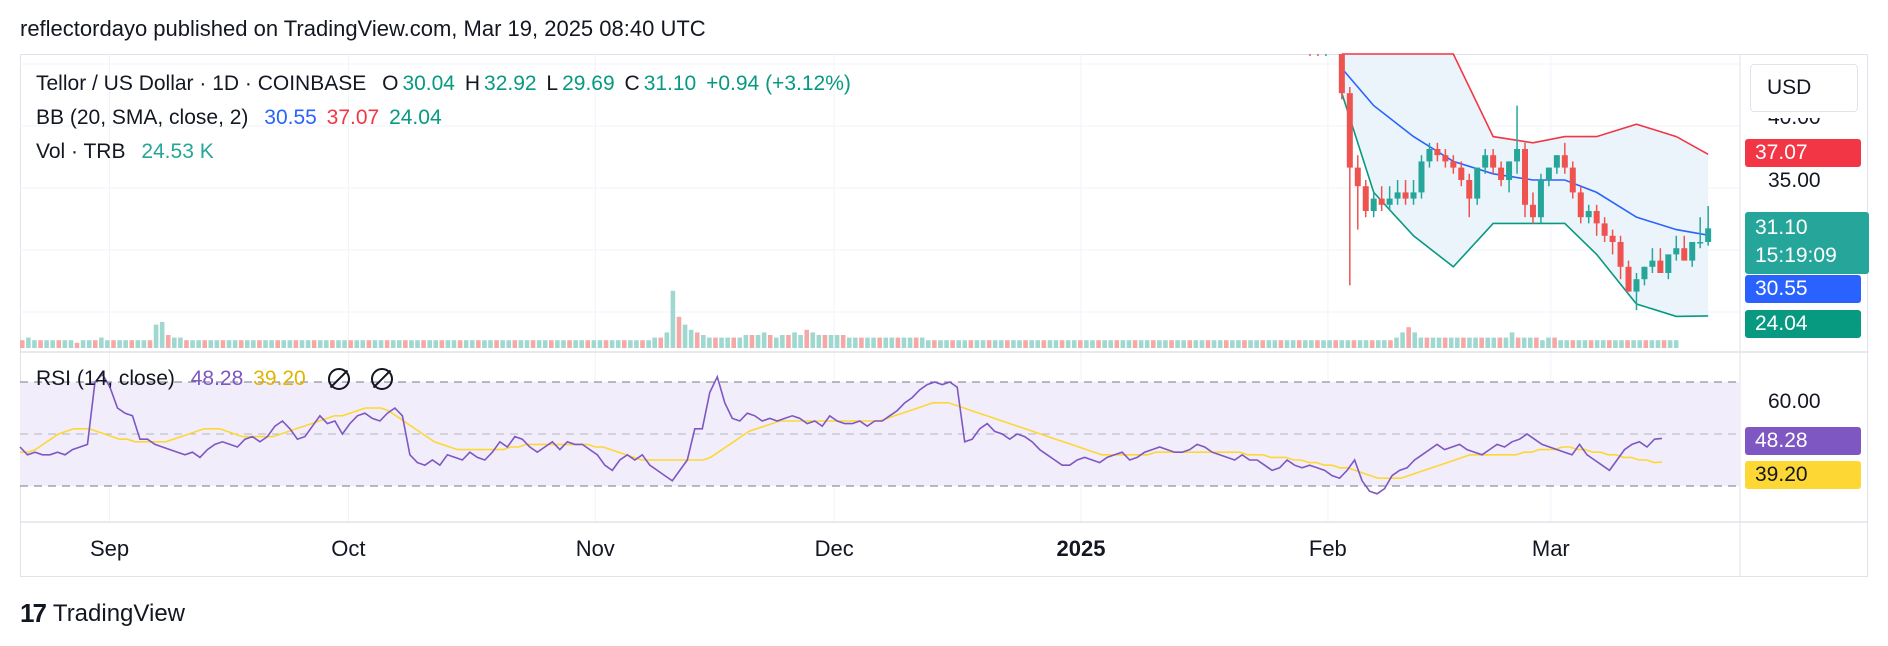  I want to click on rsi-label: RSI (14, close), so click(105, 378).